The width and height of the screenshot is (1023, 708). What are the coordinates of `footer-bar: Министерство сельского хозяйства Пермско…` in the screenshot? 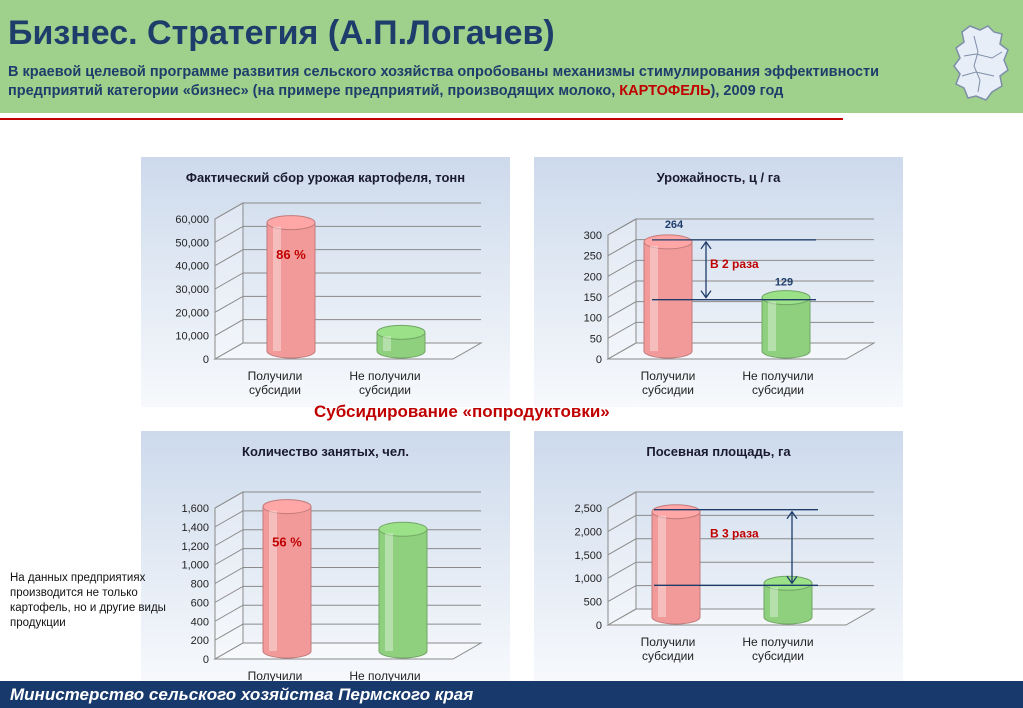 It's located at (511, 694).